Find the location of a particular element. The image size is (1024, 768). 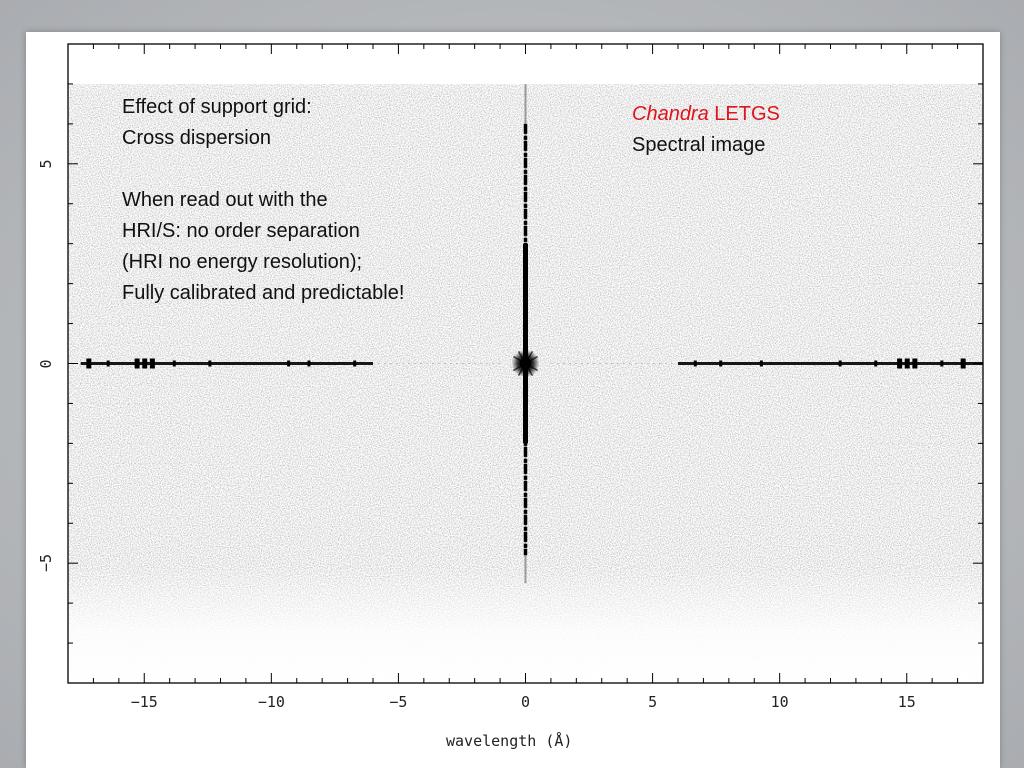

zeroth-order-spike is located at coordinates (525, 363).